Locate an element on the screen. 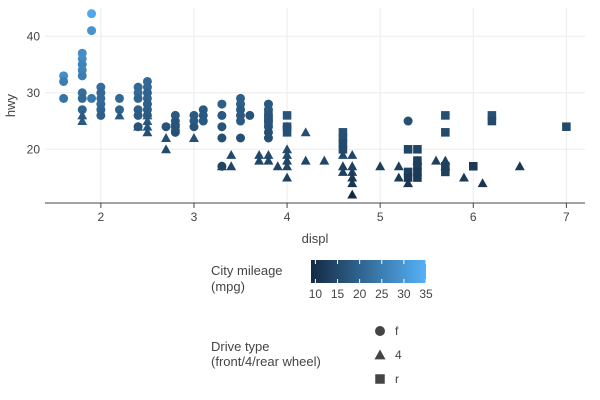  legend-key-triangle is located at coordinates (380, 354).